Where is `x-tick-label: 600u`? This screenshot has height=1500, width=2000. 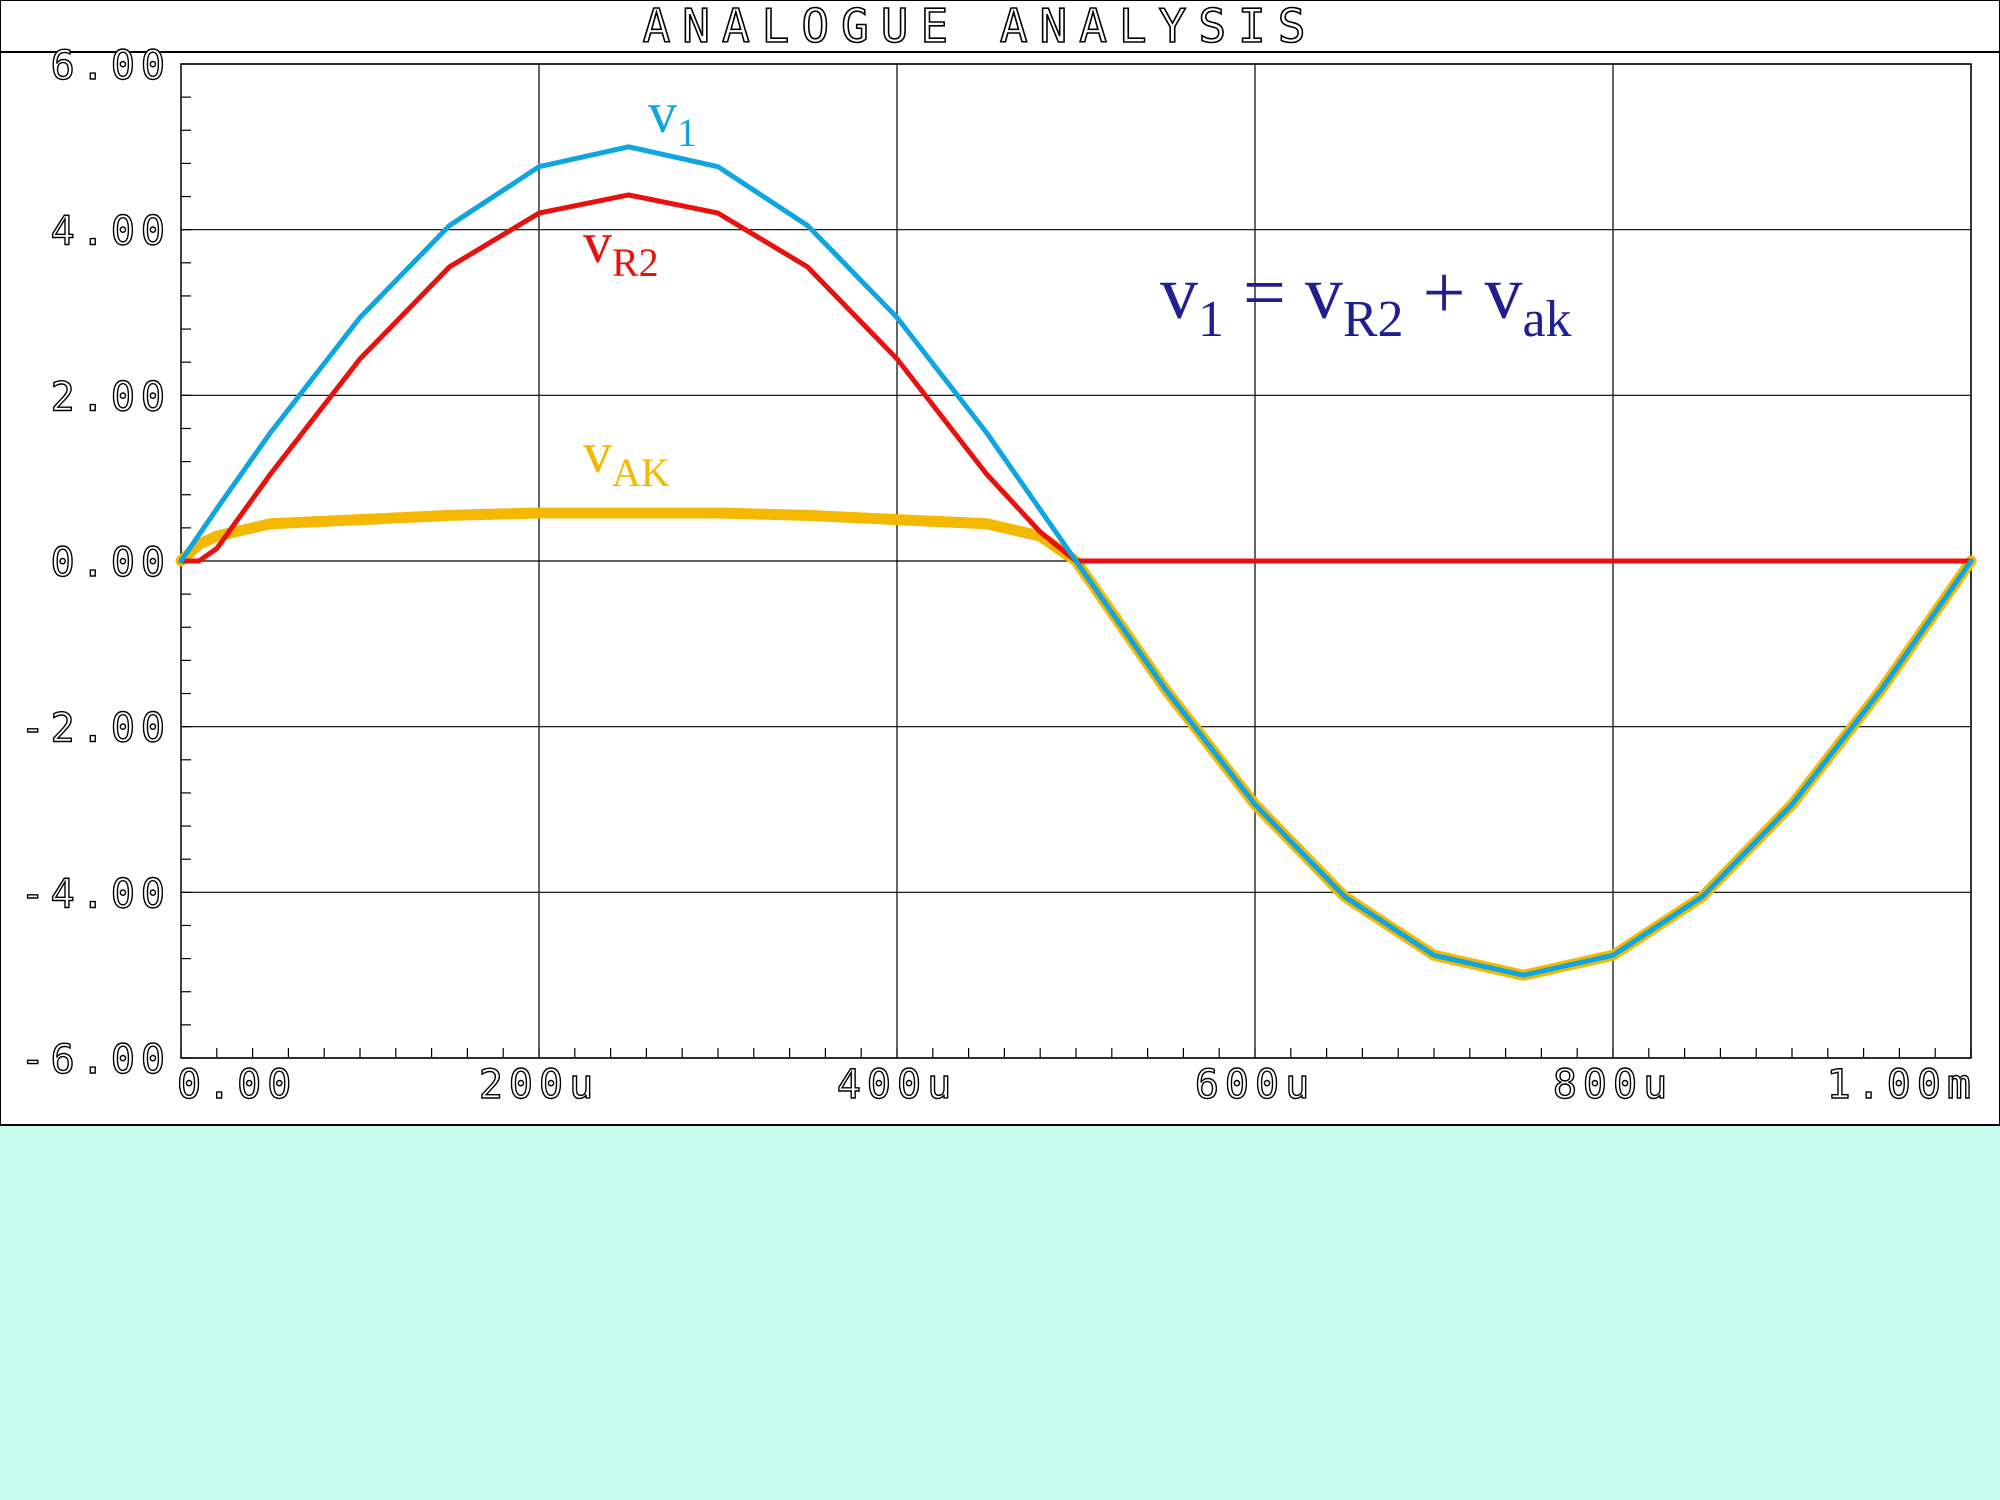
x-tick-label: 600u is located at coordinates (1255, 1085).